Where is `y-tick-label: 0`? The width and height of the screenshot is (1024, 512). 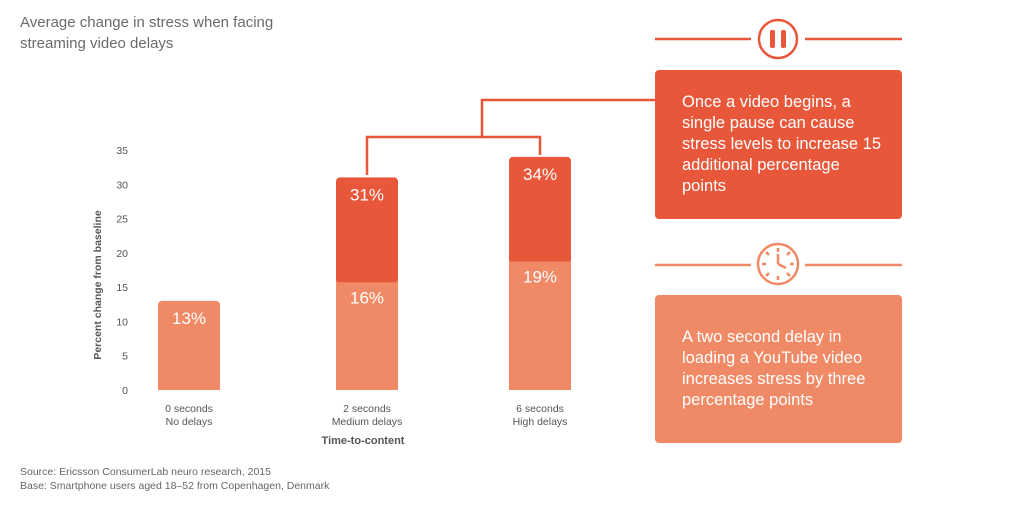 y-tick-label: 0 is located at coordinates (125, 391).